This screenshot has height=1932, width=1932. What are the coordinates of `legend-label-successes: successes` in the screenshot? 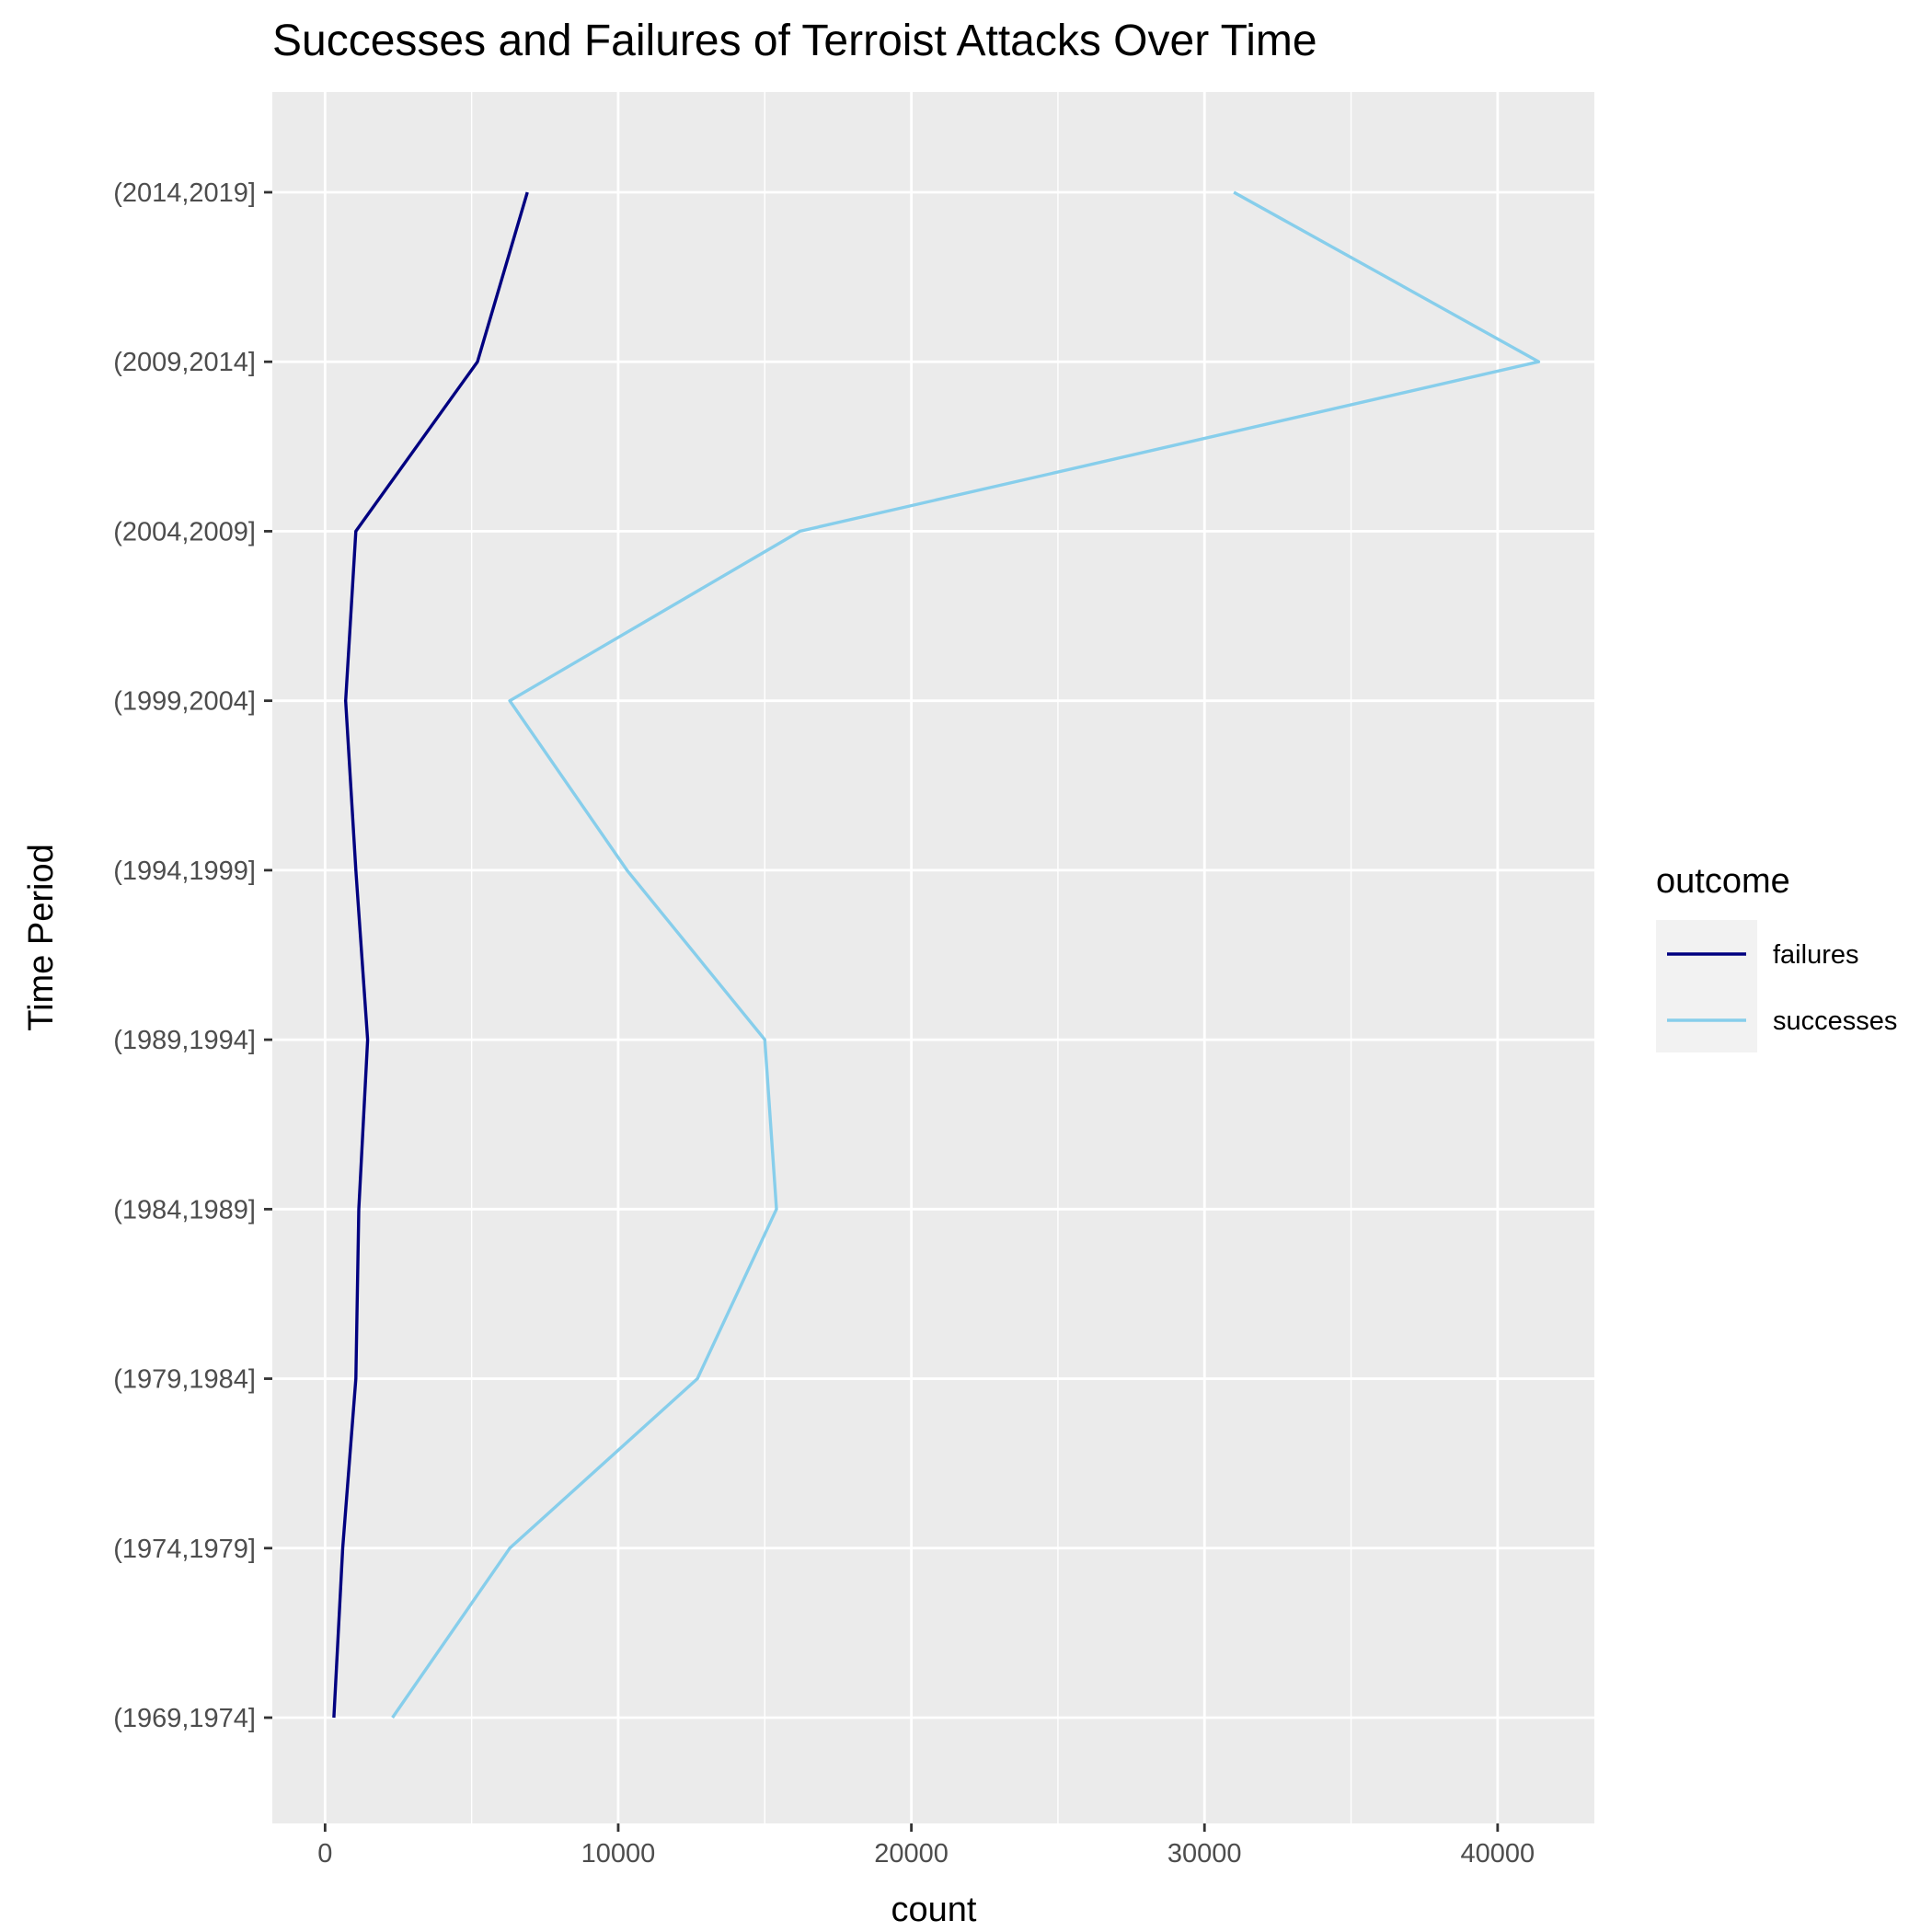 It's located at (1835, 1021).